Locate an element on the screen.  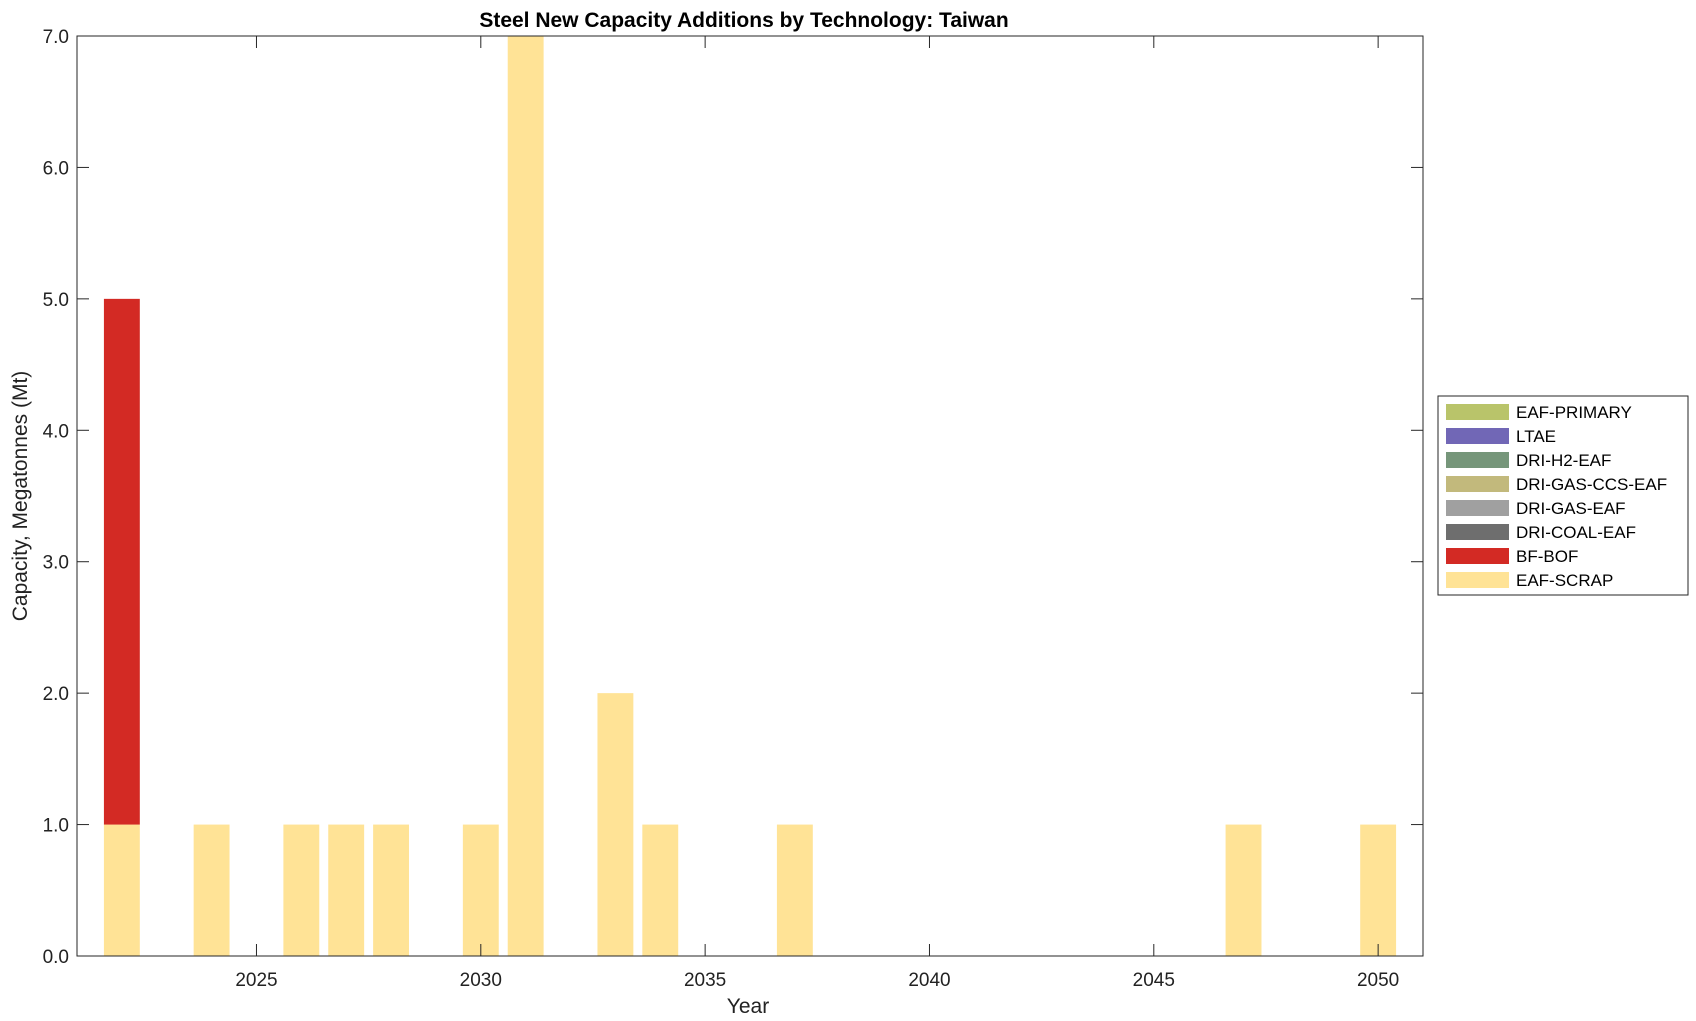
bar-eaf-scrap-2031 is located at coordinates (525, 496).